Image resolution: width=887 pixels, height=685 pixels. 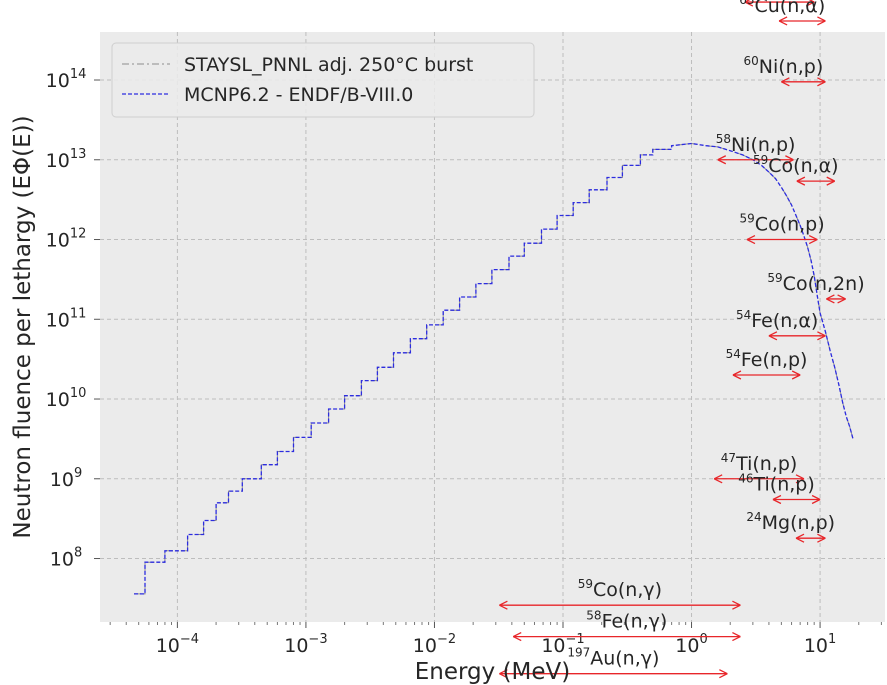 I want to click on reaction-label: 47Ti(n,p), so click(x=759, y=463).